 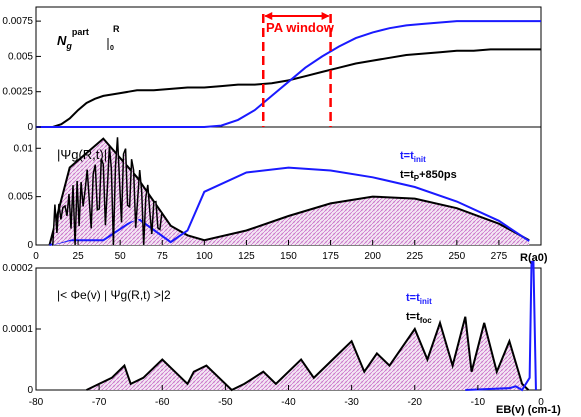 I want to click on xtick-label-2-3: -50, so click(x=225, y=402).